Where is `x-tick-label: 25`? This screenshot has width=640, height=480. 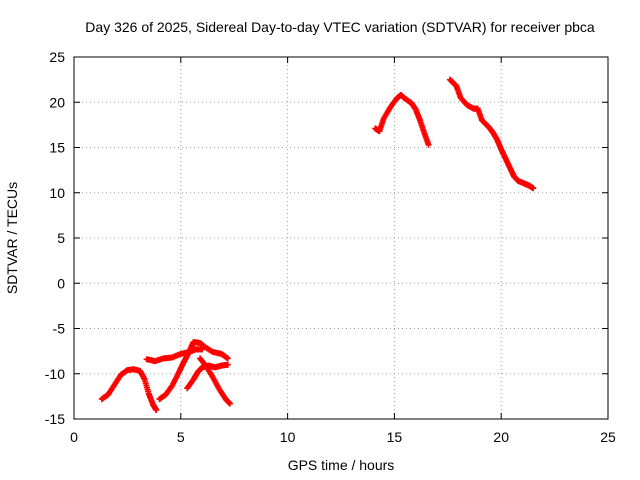
x-tick-label: 25 is located at coordinates (608, 437).